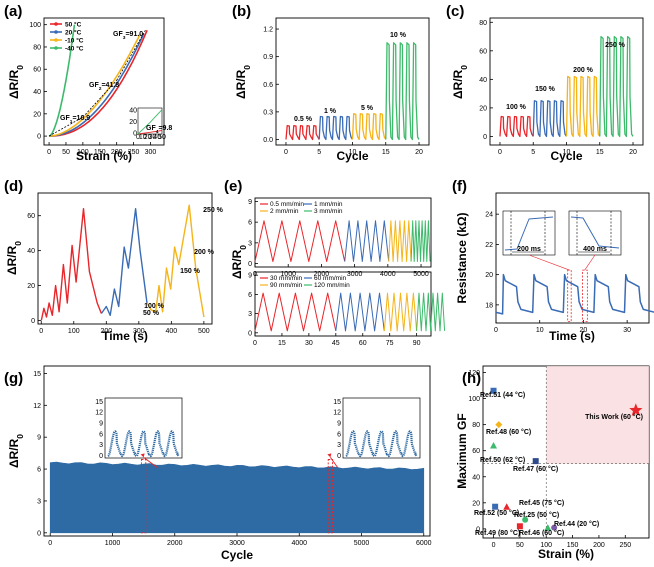 The width and height of the screenshot is (654, 567). What do you see at coordinates (113, 543) in the screenshot?
I see `x-tick-label: 1000` at bounding box center [113, 543].